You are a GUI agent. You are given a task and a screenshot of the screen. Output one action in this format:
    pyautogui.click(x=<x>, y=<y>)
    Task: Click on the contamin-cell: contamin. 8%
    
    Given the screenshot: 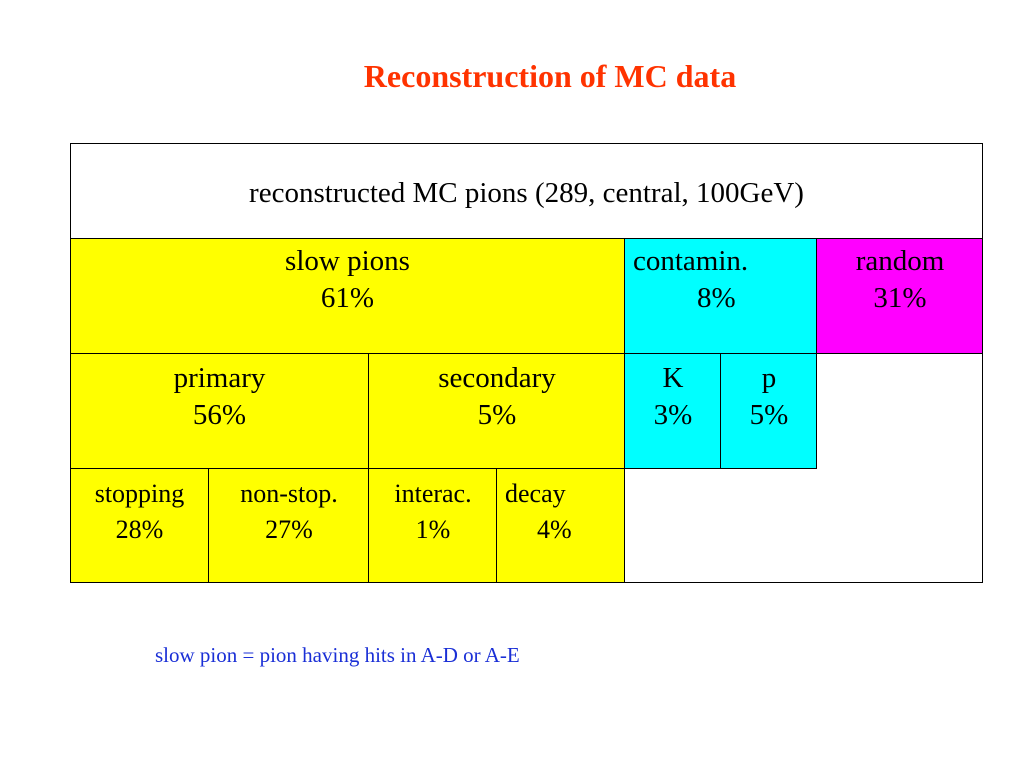 What is the action you would take?
    pyautogui.click(x=721, y=296)
    